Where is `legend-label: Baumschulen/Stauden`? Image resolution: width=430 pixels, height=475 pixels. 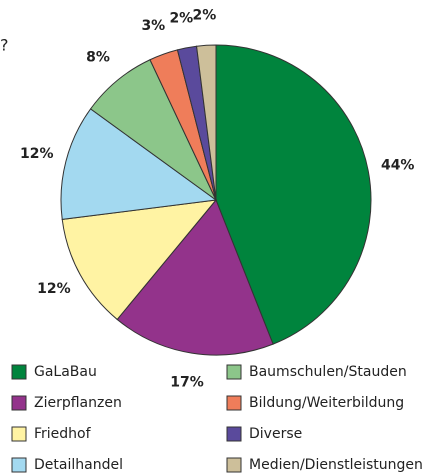
legend-label: Baumschulen/Stauden is located at coordinates (328, 372).